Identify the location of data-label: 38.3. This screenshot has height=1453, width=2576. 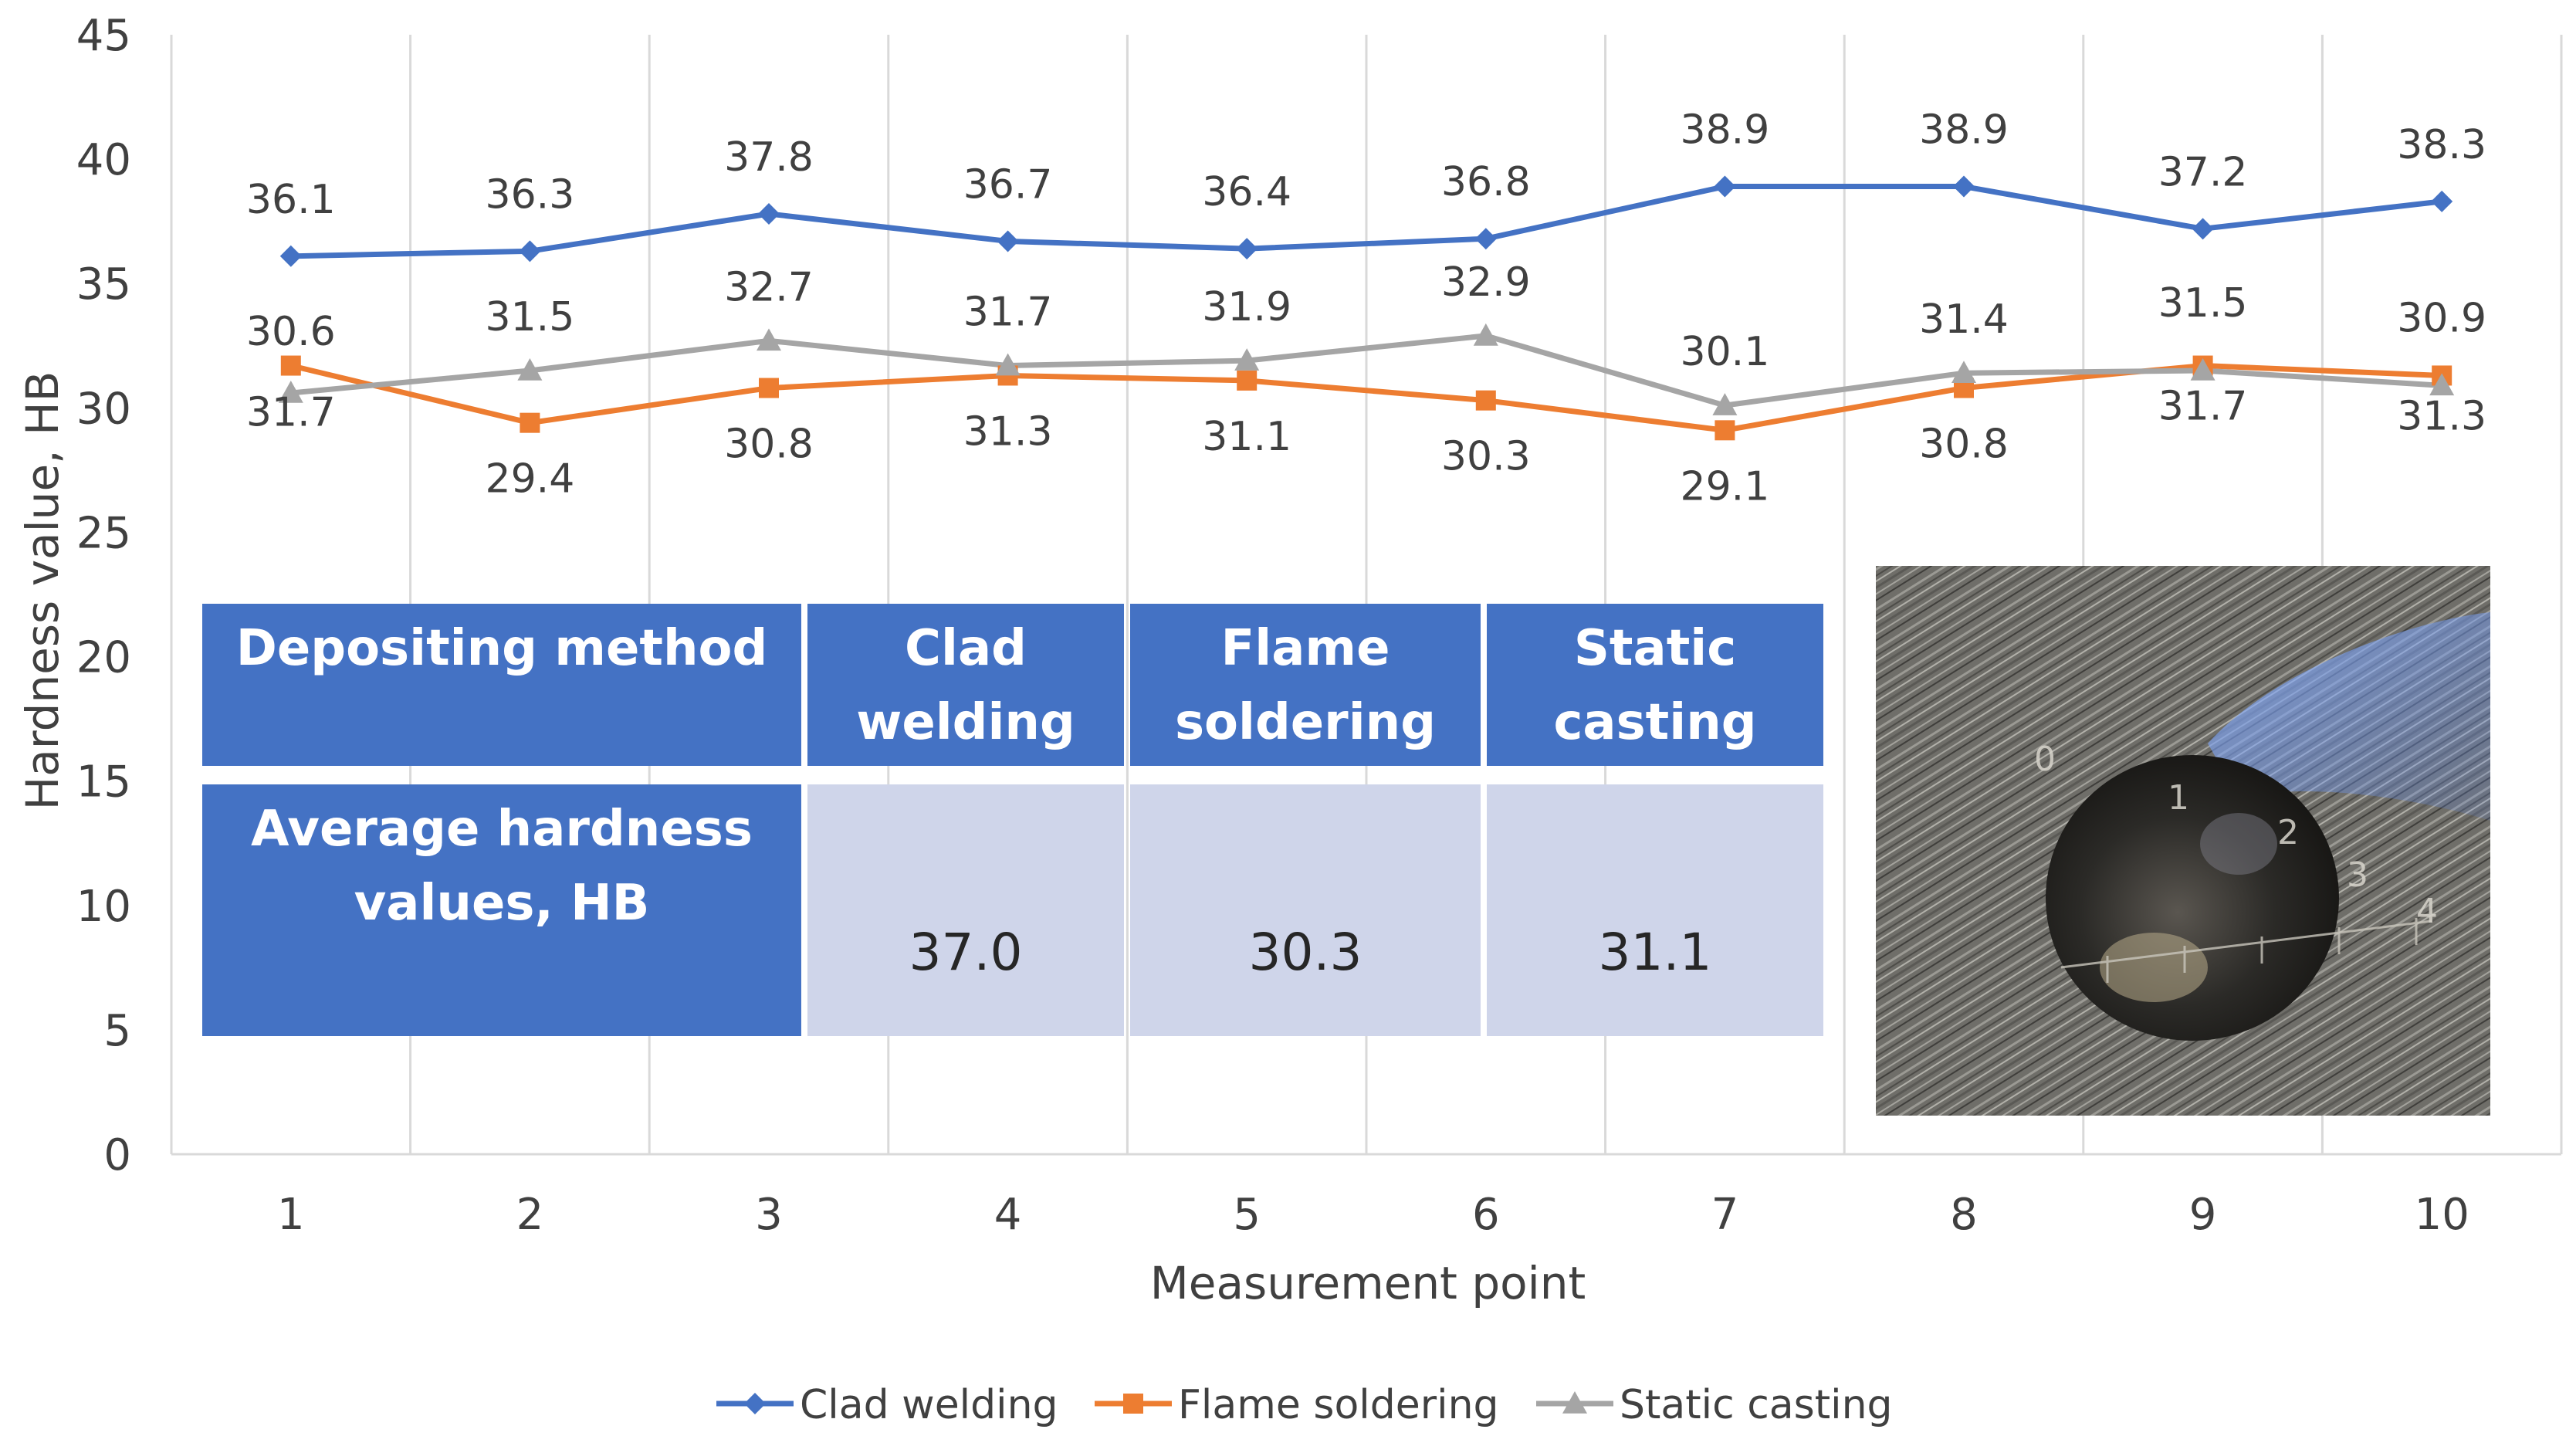
(2441, 145).